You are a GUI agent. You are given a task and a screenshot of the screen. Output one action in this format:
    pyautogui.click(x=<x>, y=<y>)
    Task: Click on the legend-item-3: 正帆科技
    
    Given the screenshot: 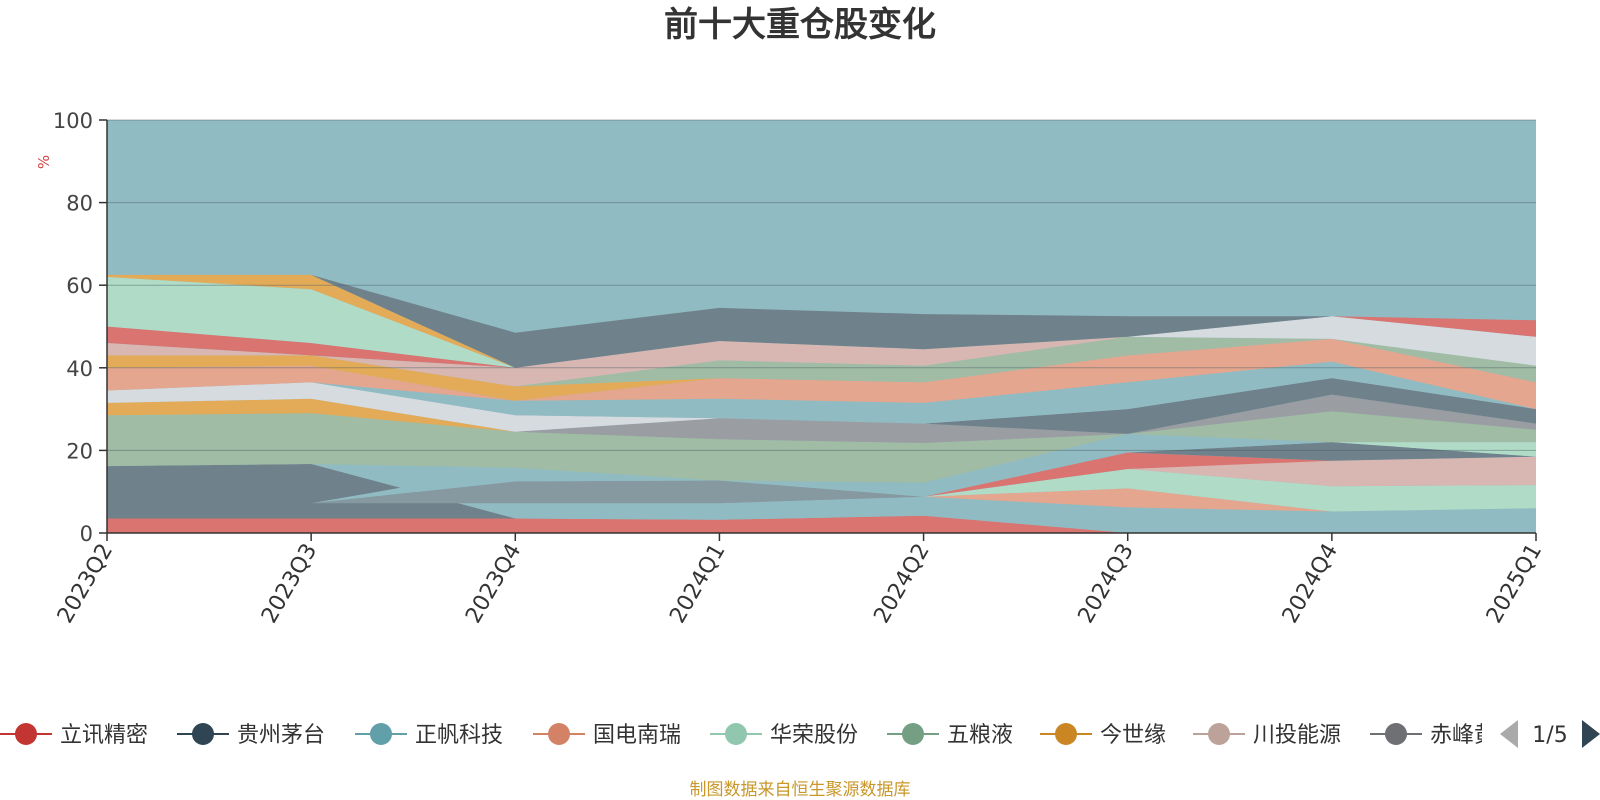 What is the action you would take?
    pyautogui.click(x=429, y=735)
    